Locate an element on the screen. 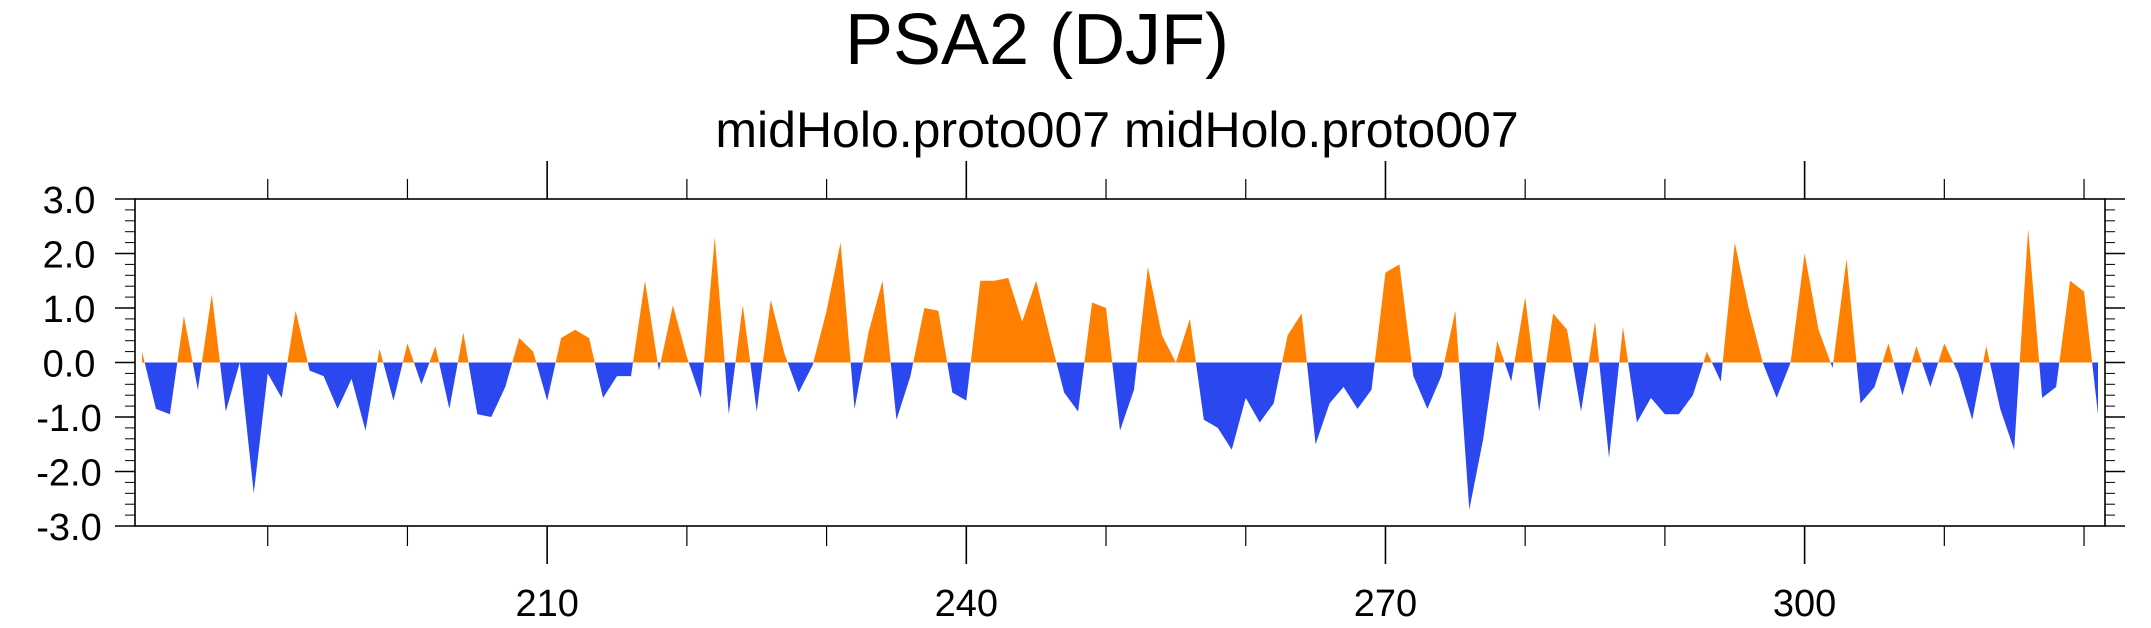  x-tick-label: 210 is located at coordinates (546, 604).